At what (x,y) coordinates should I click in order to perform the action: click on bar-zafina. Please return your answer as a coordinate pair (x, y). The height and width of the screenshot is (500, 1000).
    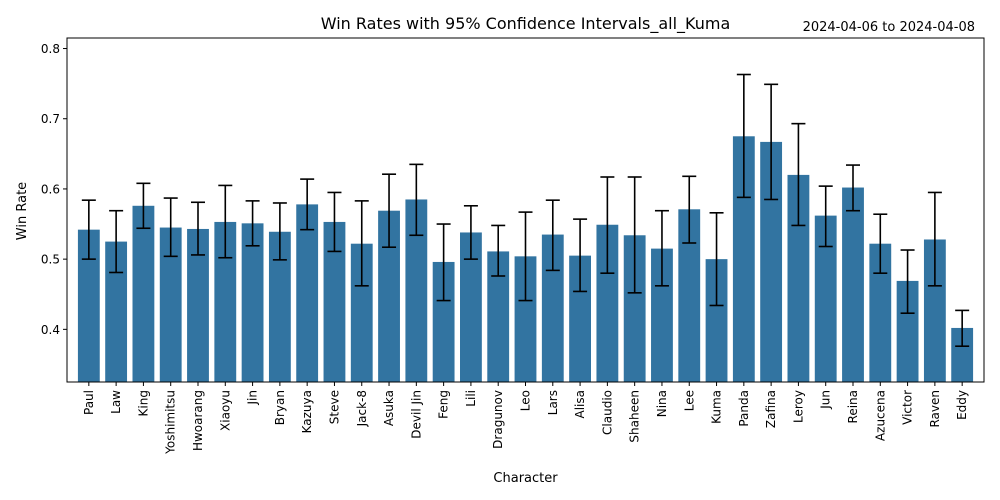
    Looking at the image, I should click on (771, 261).